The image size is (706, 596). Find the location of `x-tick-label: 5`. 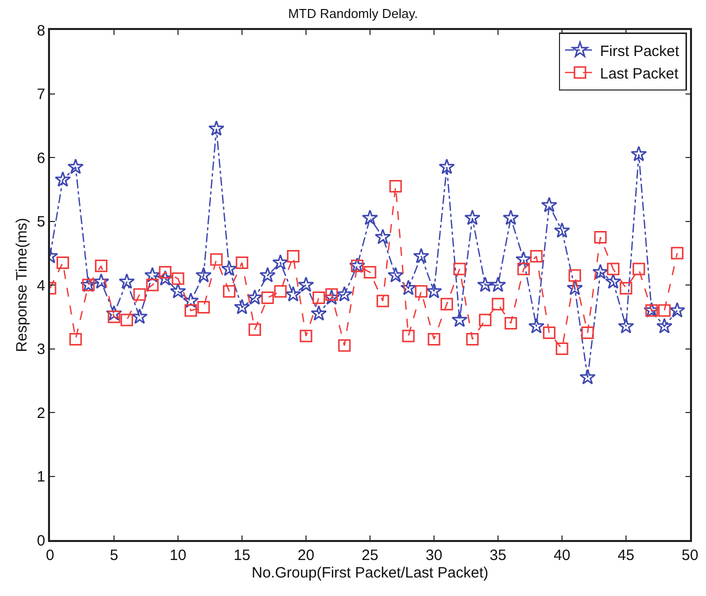

x-tick-label: 5 is located at coordinates (114, 555).